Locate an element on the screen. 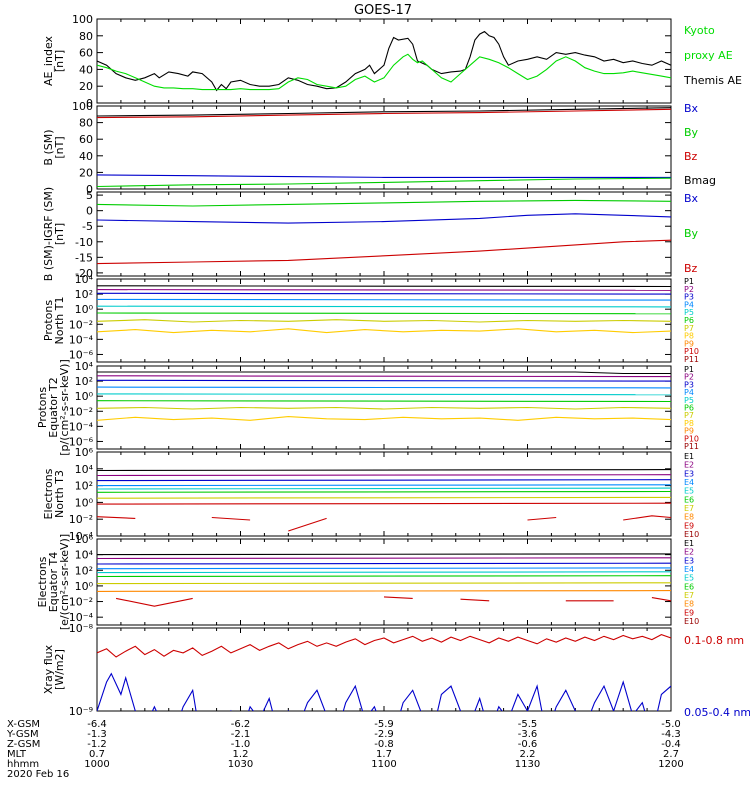  orbit-value: 1200 is located at coordinates (670, 764).